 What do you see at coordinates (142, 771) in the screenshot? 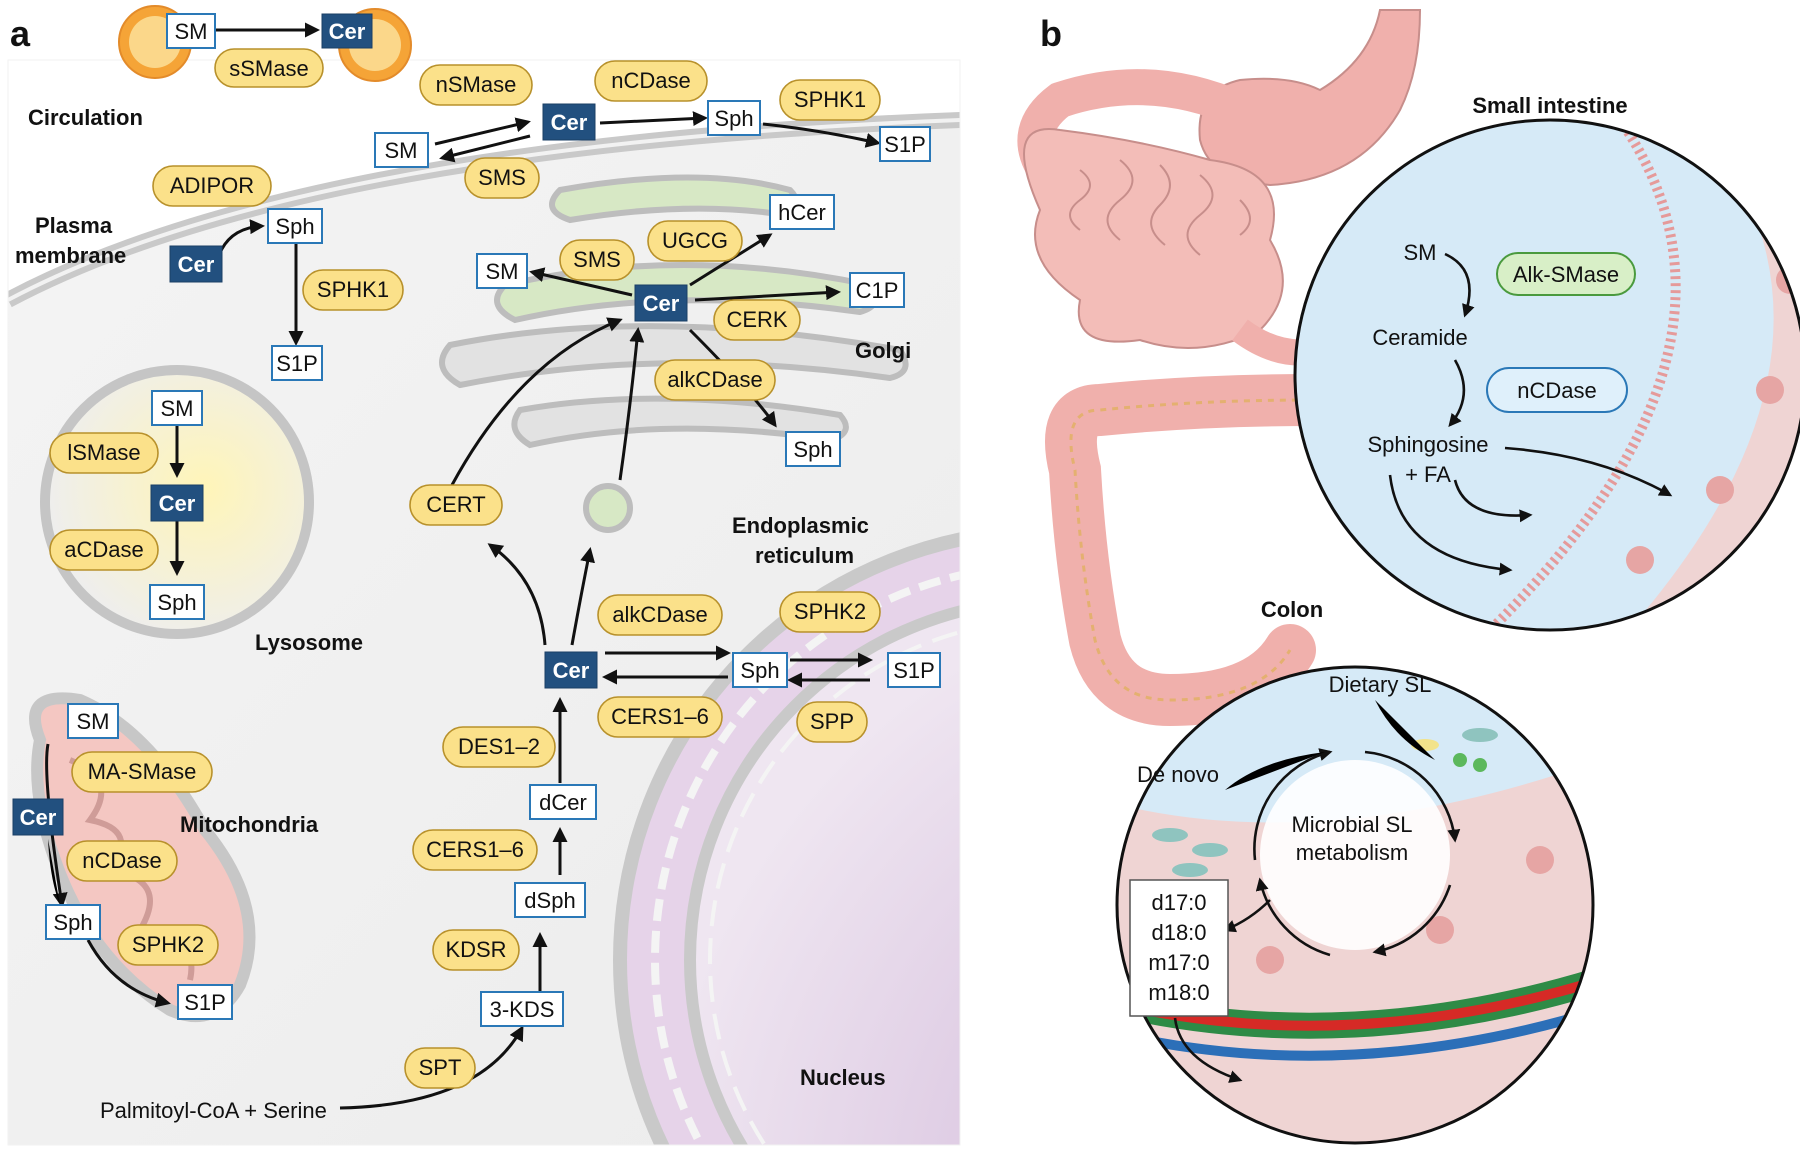
I see `enzyme-ma-smase: MA-SMase` at bounding box center [142, 771].